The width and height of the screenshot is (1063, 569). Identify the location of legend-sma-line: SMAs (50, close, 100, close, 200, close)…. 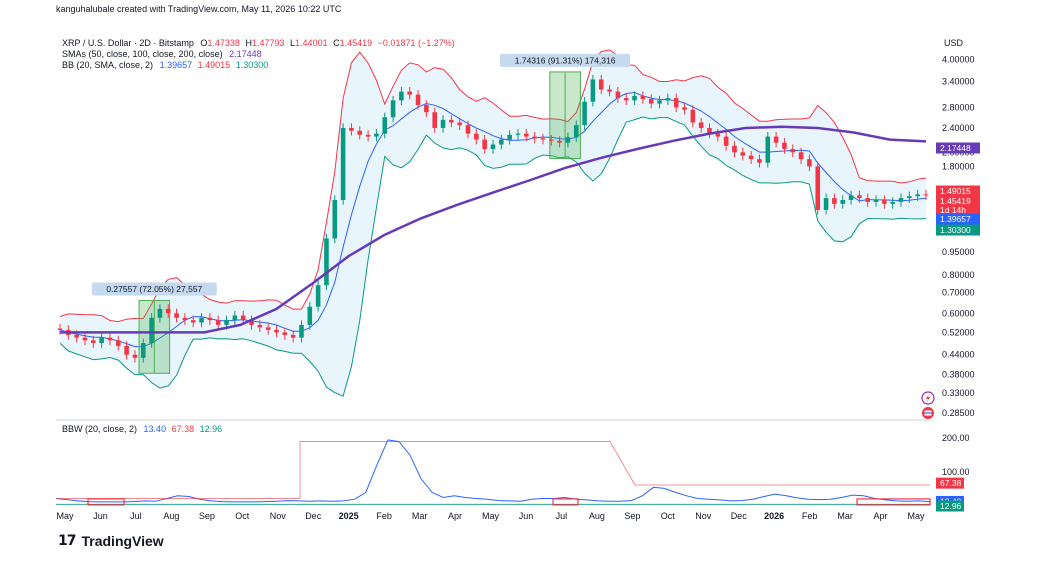
(162, 54).